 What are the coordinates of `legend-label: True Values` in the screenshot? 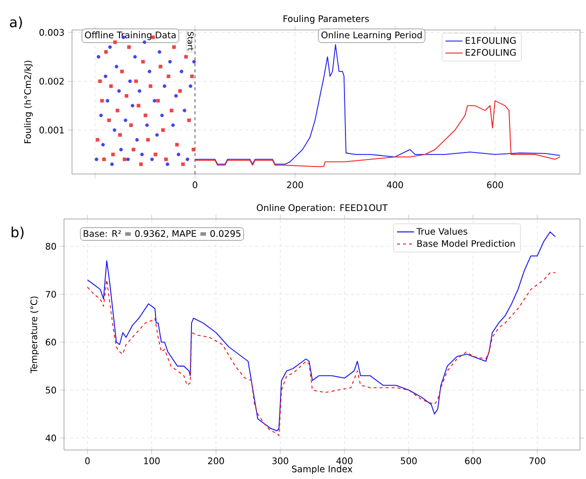 It's located at (442, 231).